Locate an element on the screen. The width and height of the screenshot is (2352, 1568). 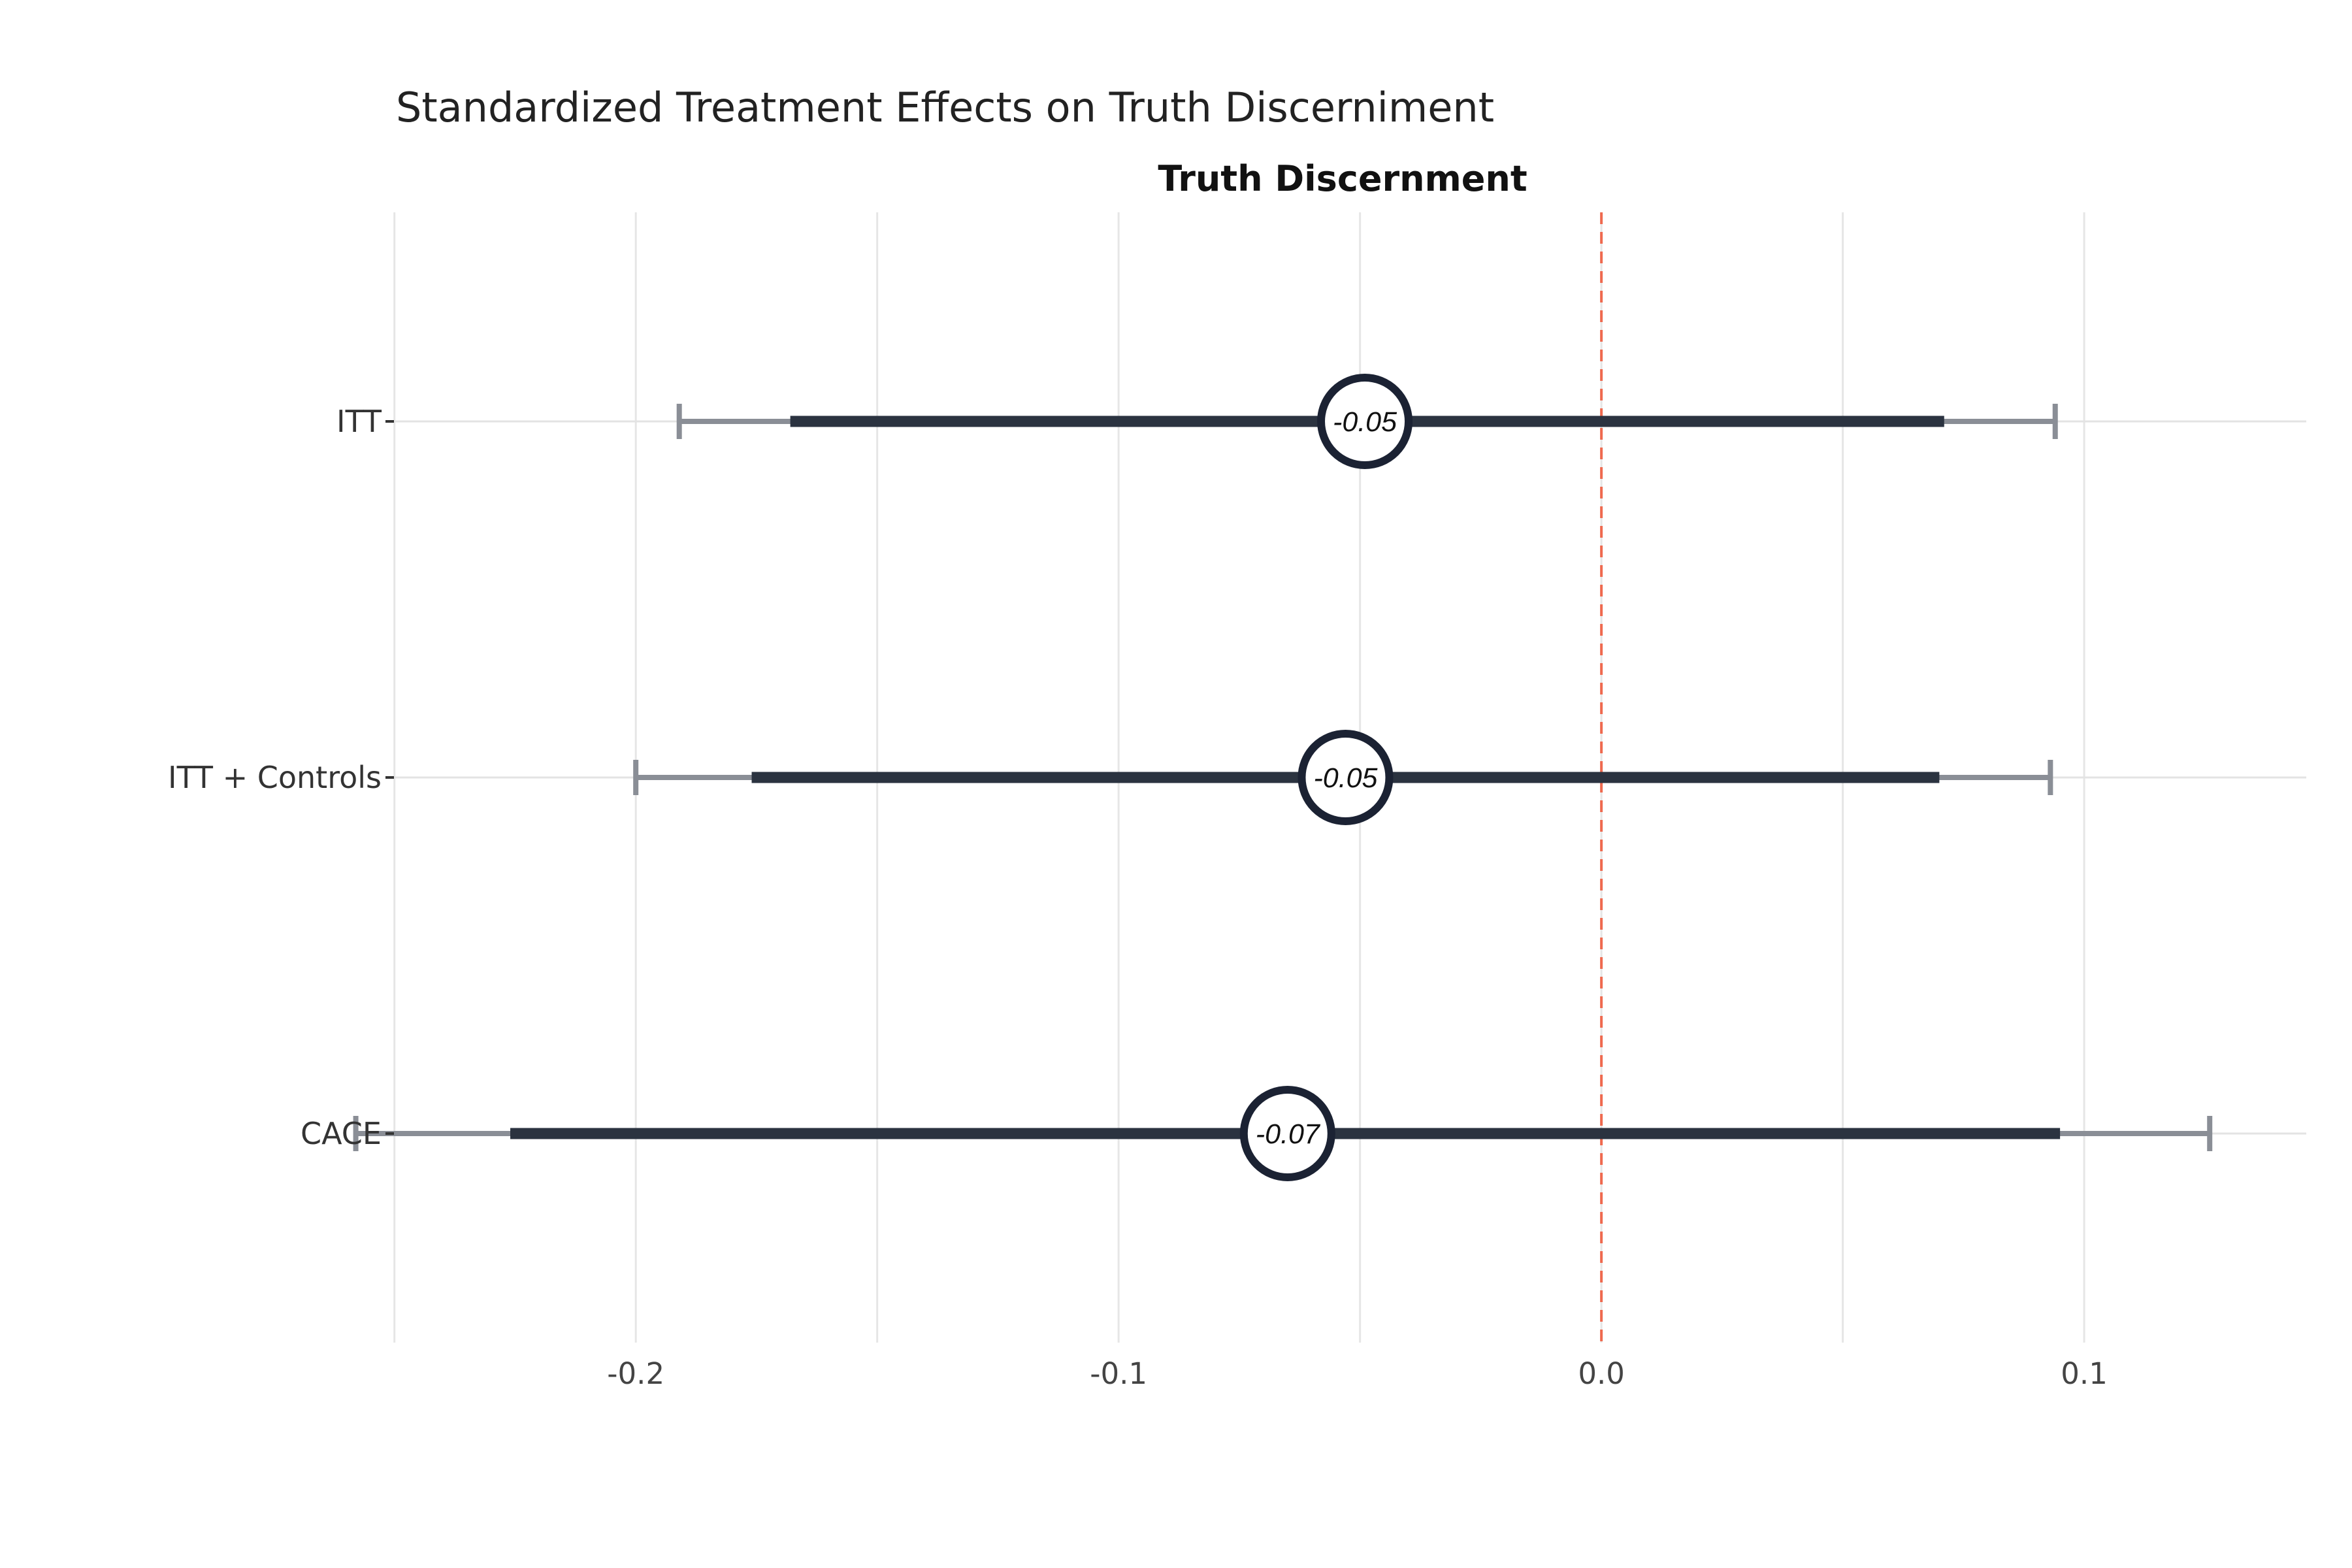
chart-subtitle: Truth Discernment is located at coordinates (1342, 178).